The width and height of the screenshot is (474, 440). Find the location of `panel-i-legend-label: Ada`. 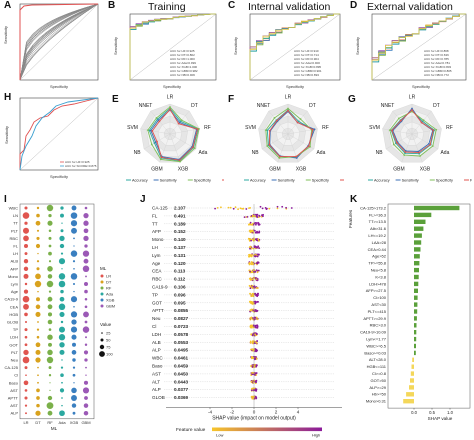

panel-i-legend-label: Ada is located at coordinates (110, 294).